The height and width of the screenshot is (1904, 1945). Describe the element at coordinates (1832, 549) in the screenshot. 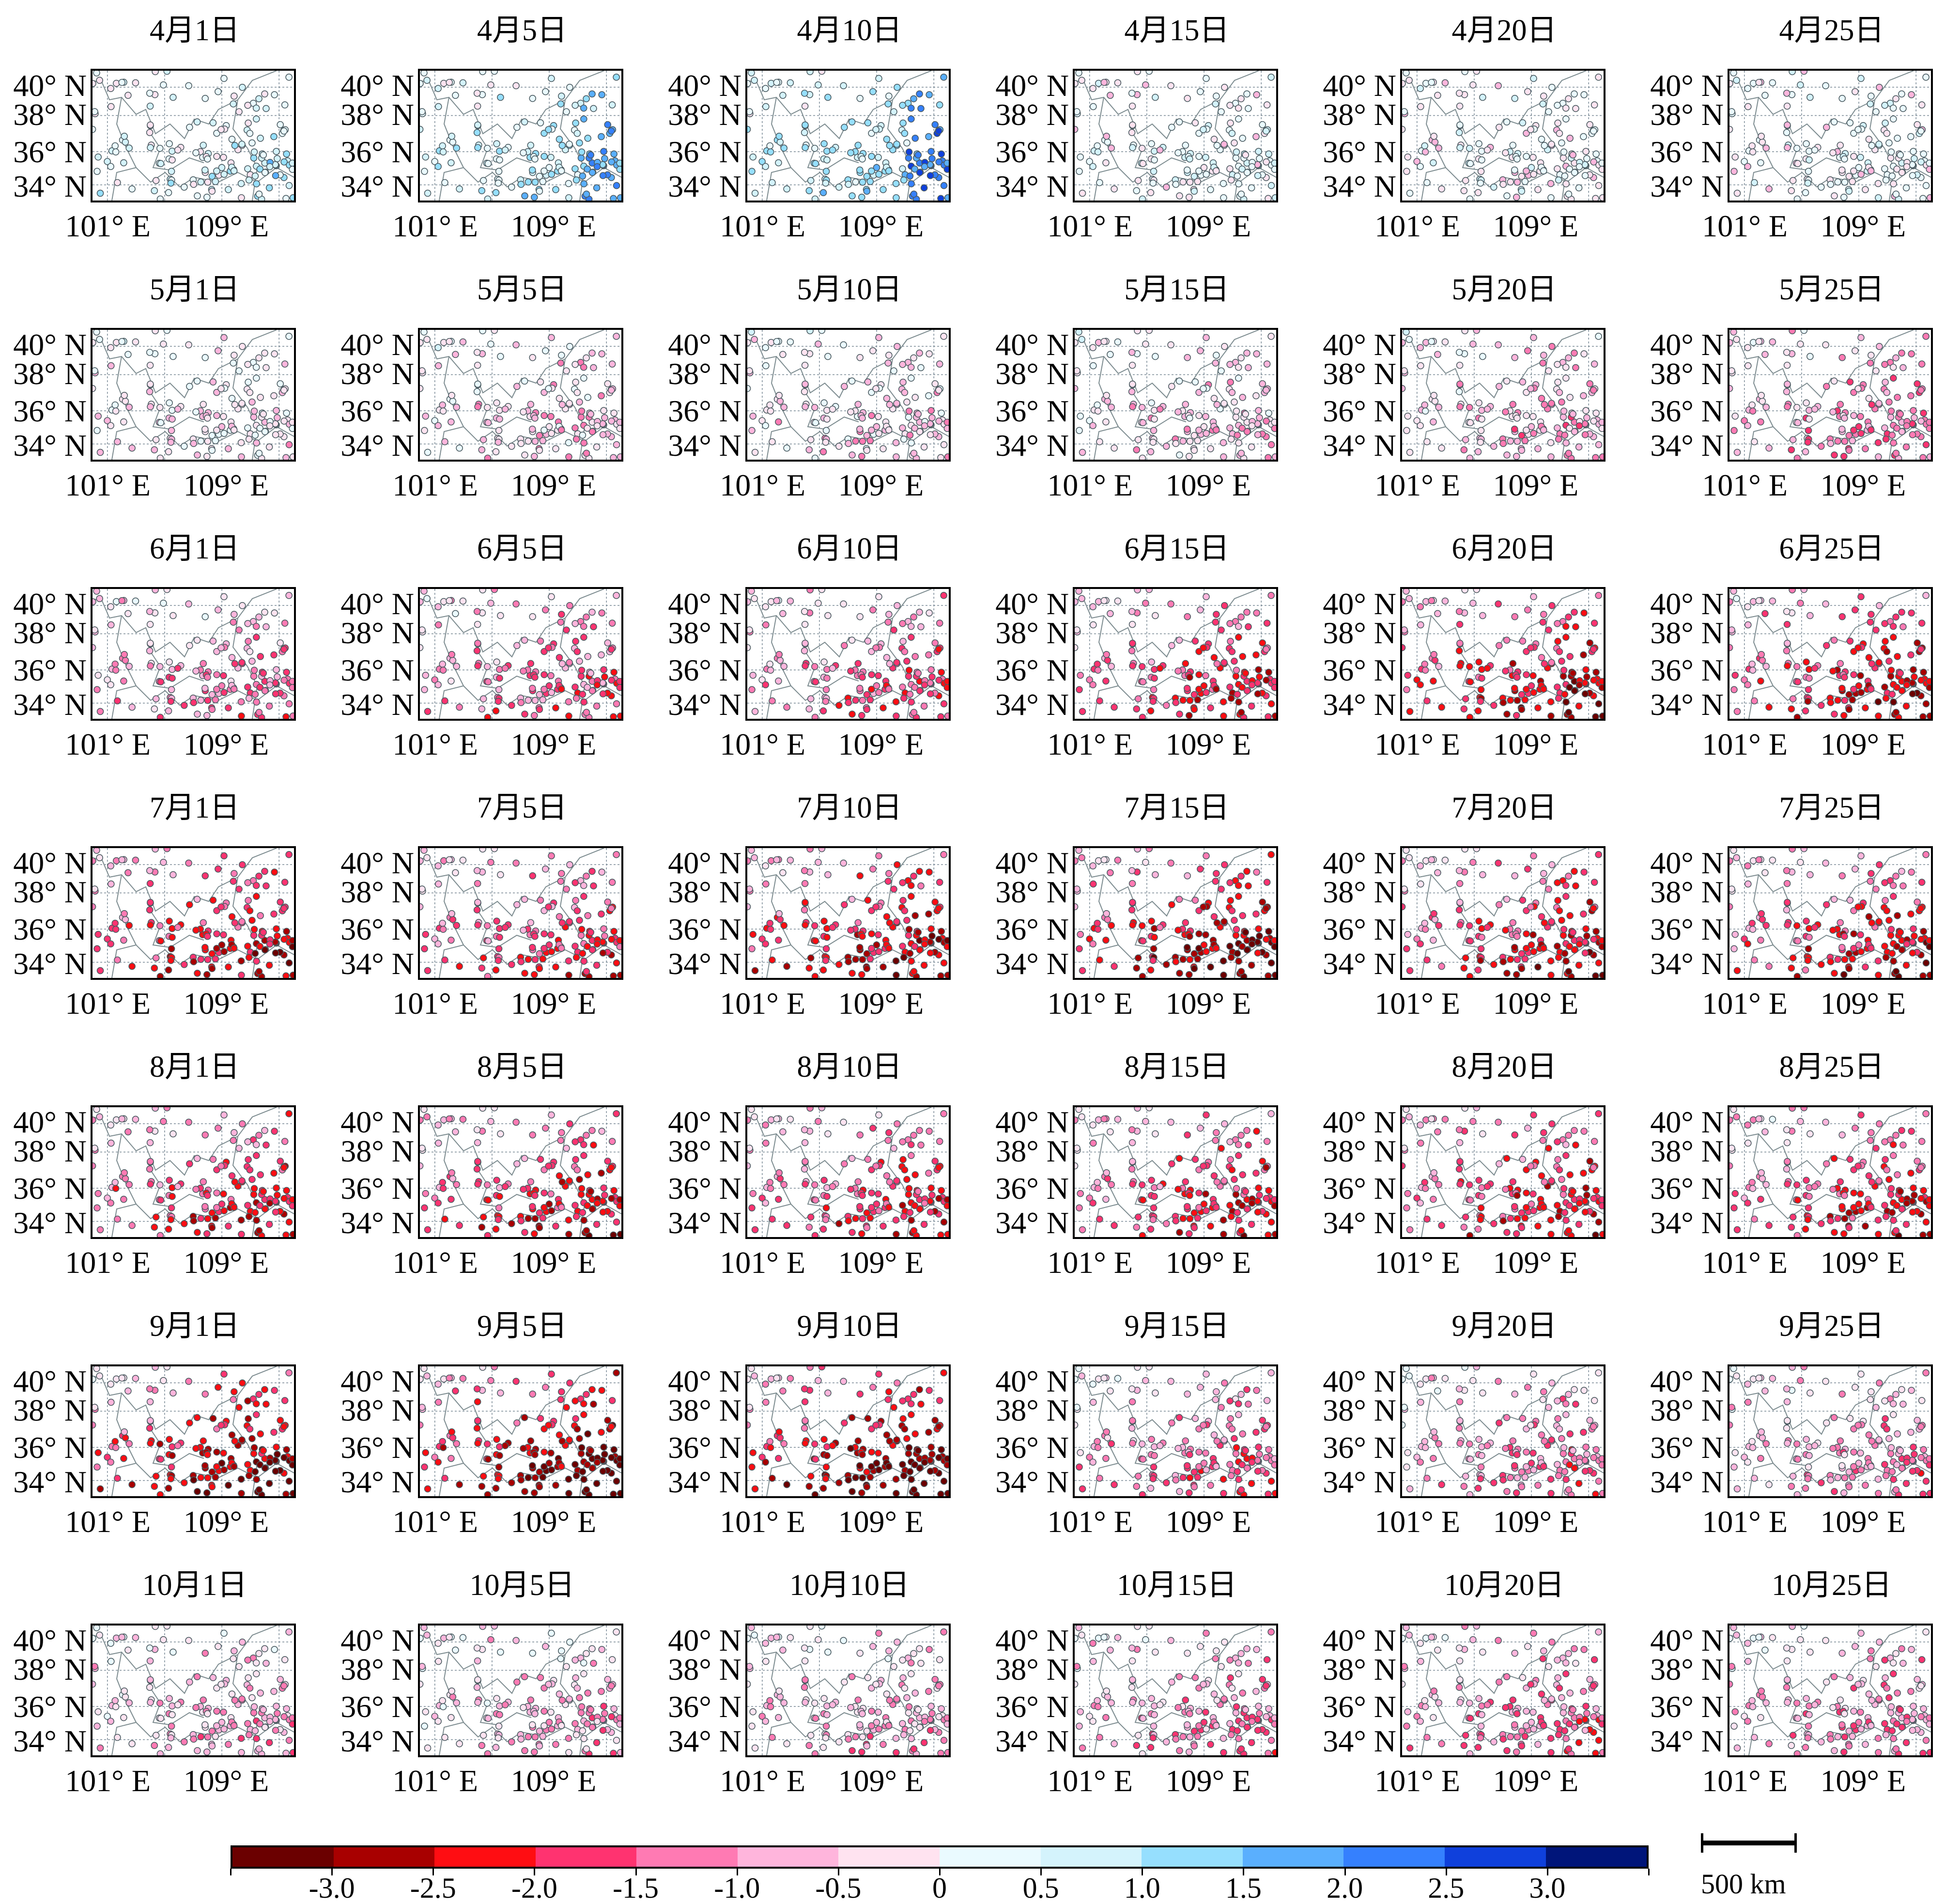

I see `panel-title: 6月25日` at that location.